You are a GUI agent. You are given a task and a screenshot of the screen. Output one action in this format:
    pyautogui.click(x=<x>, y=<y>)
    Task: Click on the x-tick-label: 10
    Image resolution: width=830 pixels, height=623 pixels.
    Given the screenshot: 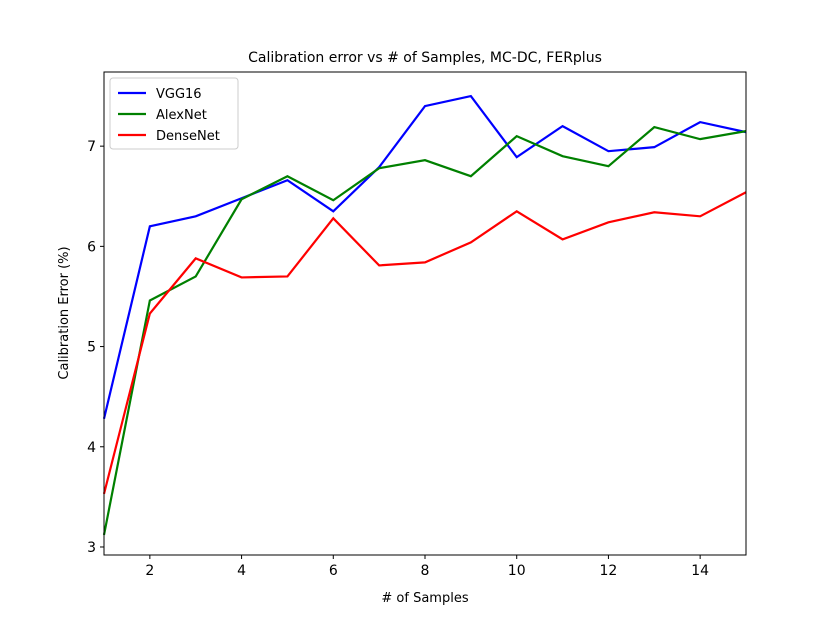 What is the action you would take?
    pyautogui.click(x=517, y=571)
    